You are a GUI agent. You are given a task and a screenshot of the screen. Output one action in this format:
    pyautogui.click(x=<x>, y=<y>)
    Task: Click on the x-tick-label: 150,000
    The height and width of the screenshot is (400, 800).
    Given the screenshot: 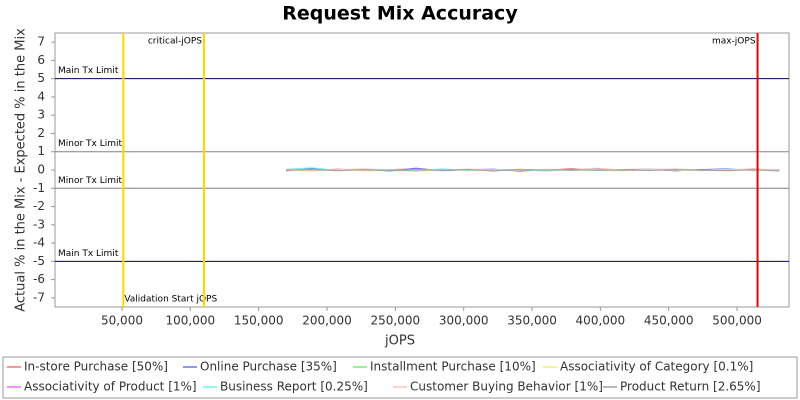 What is the action you would take?
    pyautogui.click(x=259, y=321)
    